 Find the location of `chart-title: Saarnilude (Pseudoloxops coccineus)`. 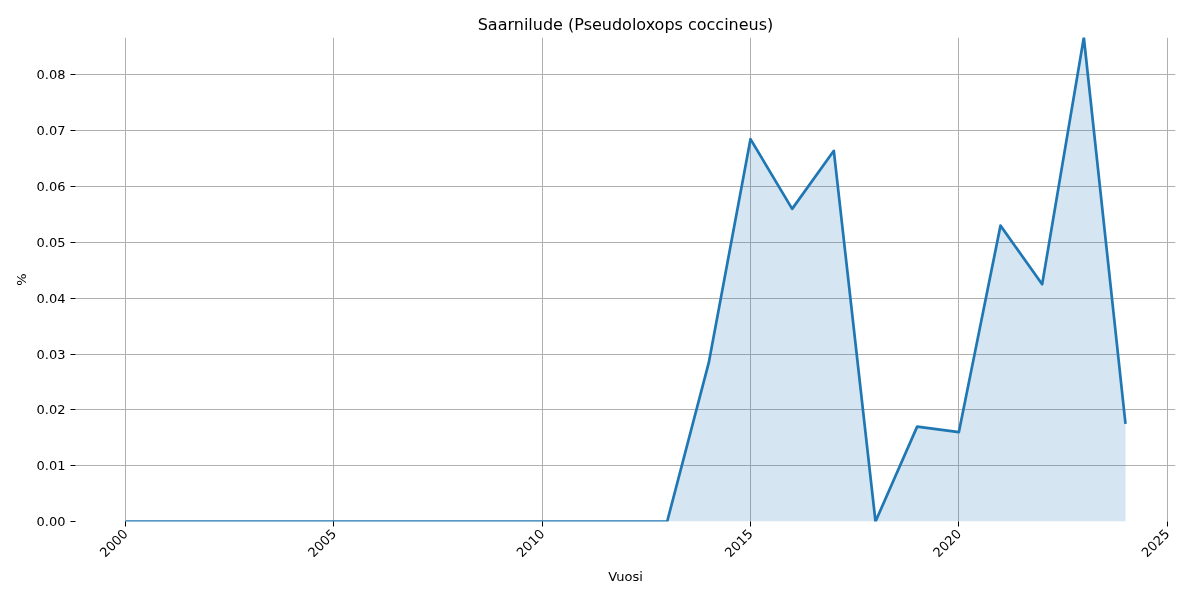

chart-title: Saarnilude (Pseudoloxops coccineus) is located at coordinates (625, 24).